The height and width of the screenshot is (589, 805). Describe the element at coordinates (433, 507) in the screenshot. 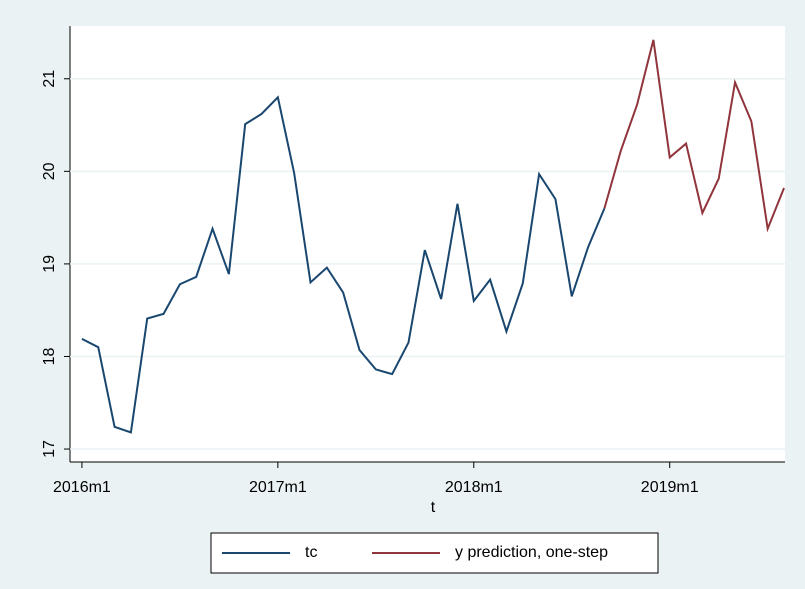

I see `x-axis-label: t` at that location.